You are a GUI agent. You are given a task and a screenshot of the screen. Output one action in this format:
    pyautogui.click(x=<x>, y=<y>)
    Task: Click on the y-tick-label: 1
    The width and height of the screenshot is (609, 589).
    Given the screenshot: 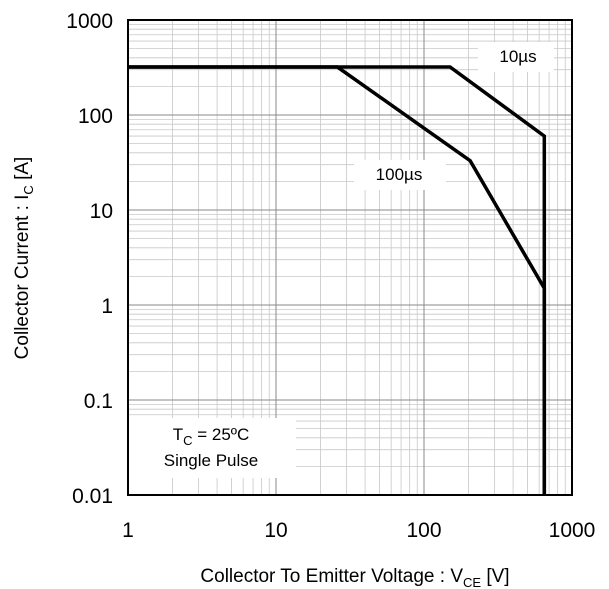 What is the action you would take?
    pyautogui.click(x=107, y=306)
    